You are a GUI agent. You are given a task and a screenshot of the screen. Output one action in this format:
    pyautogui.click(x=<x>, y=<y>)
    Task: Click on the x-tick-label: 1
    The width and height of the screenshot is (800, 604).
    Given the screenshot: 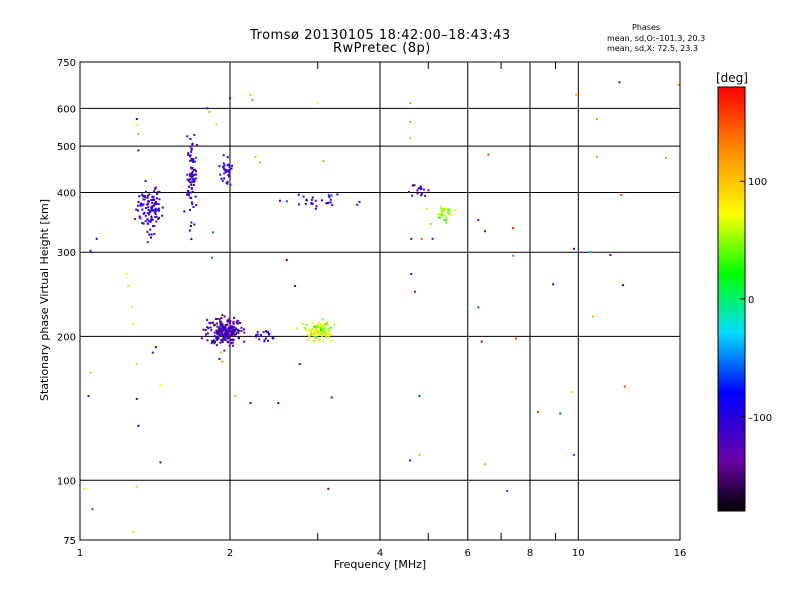 What is the action you would take?
    pyautogui.click(x=80, y=553)
    